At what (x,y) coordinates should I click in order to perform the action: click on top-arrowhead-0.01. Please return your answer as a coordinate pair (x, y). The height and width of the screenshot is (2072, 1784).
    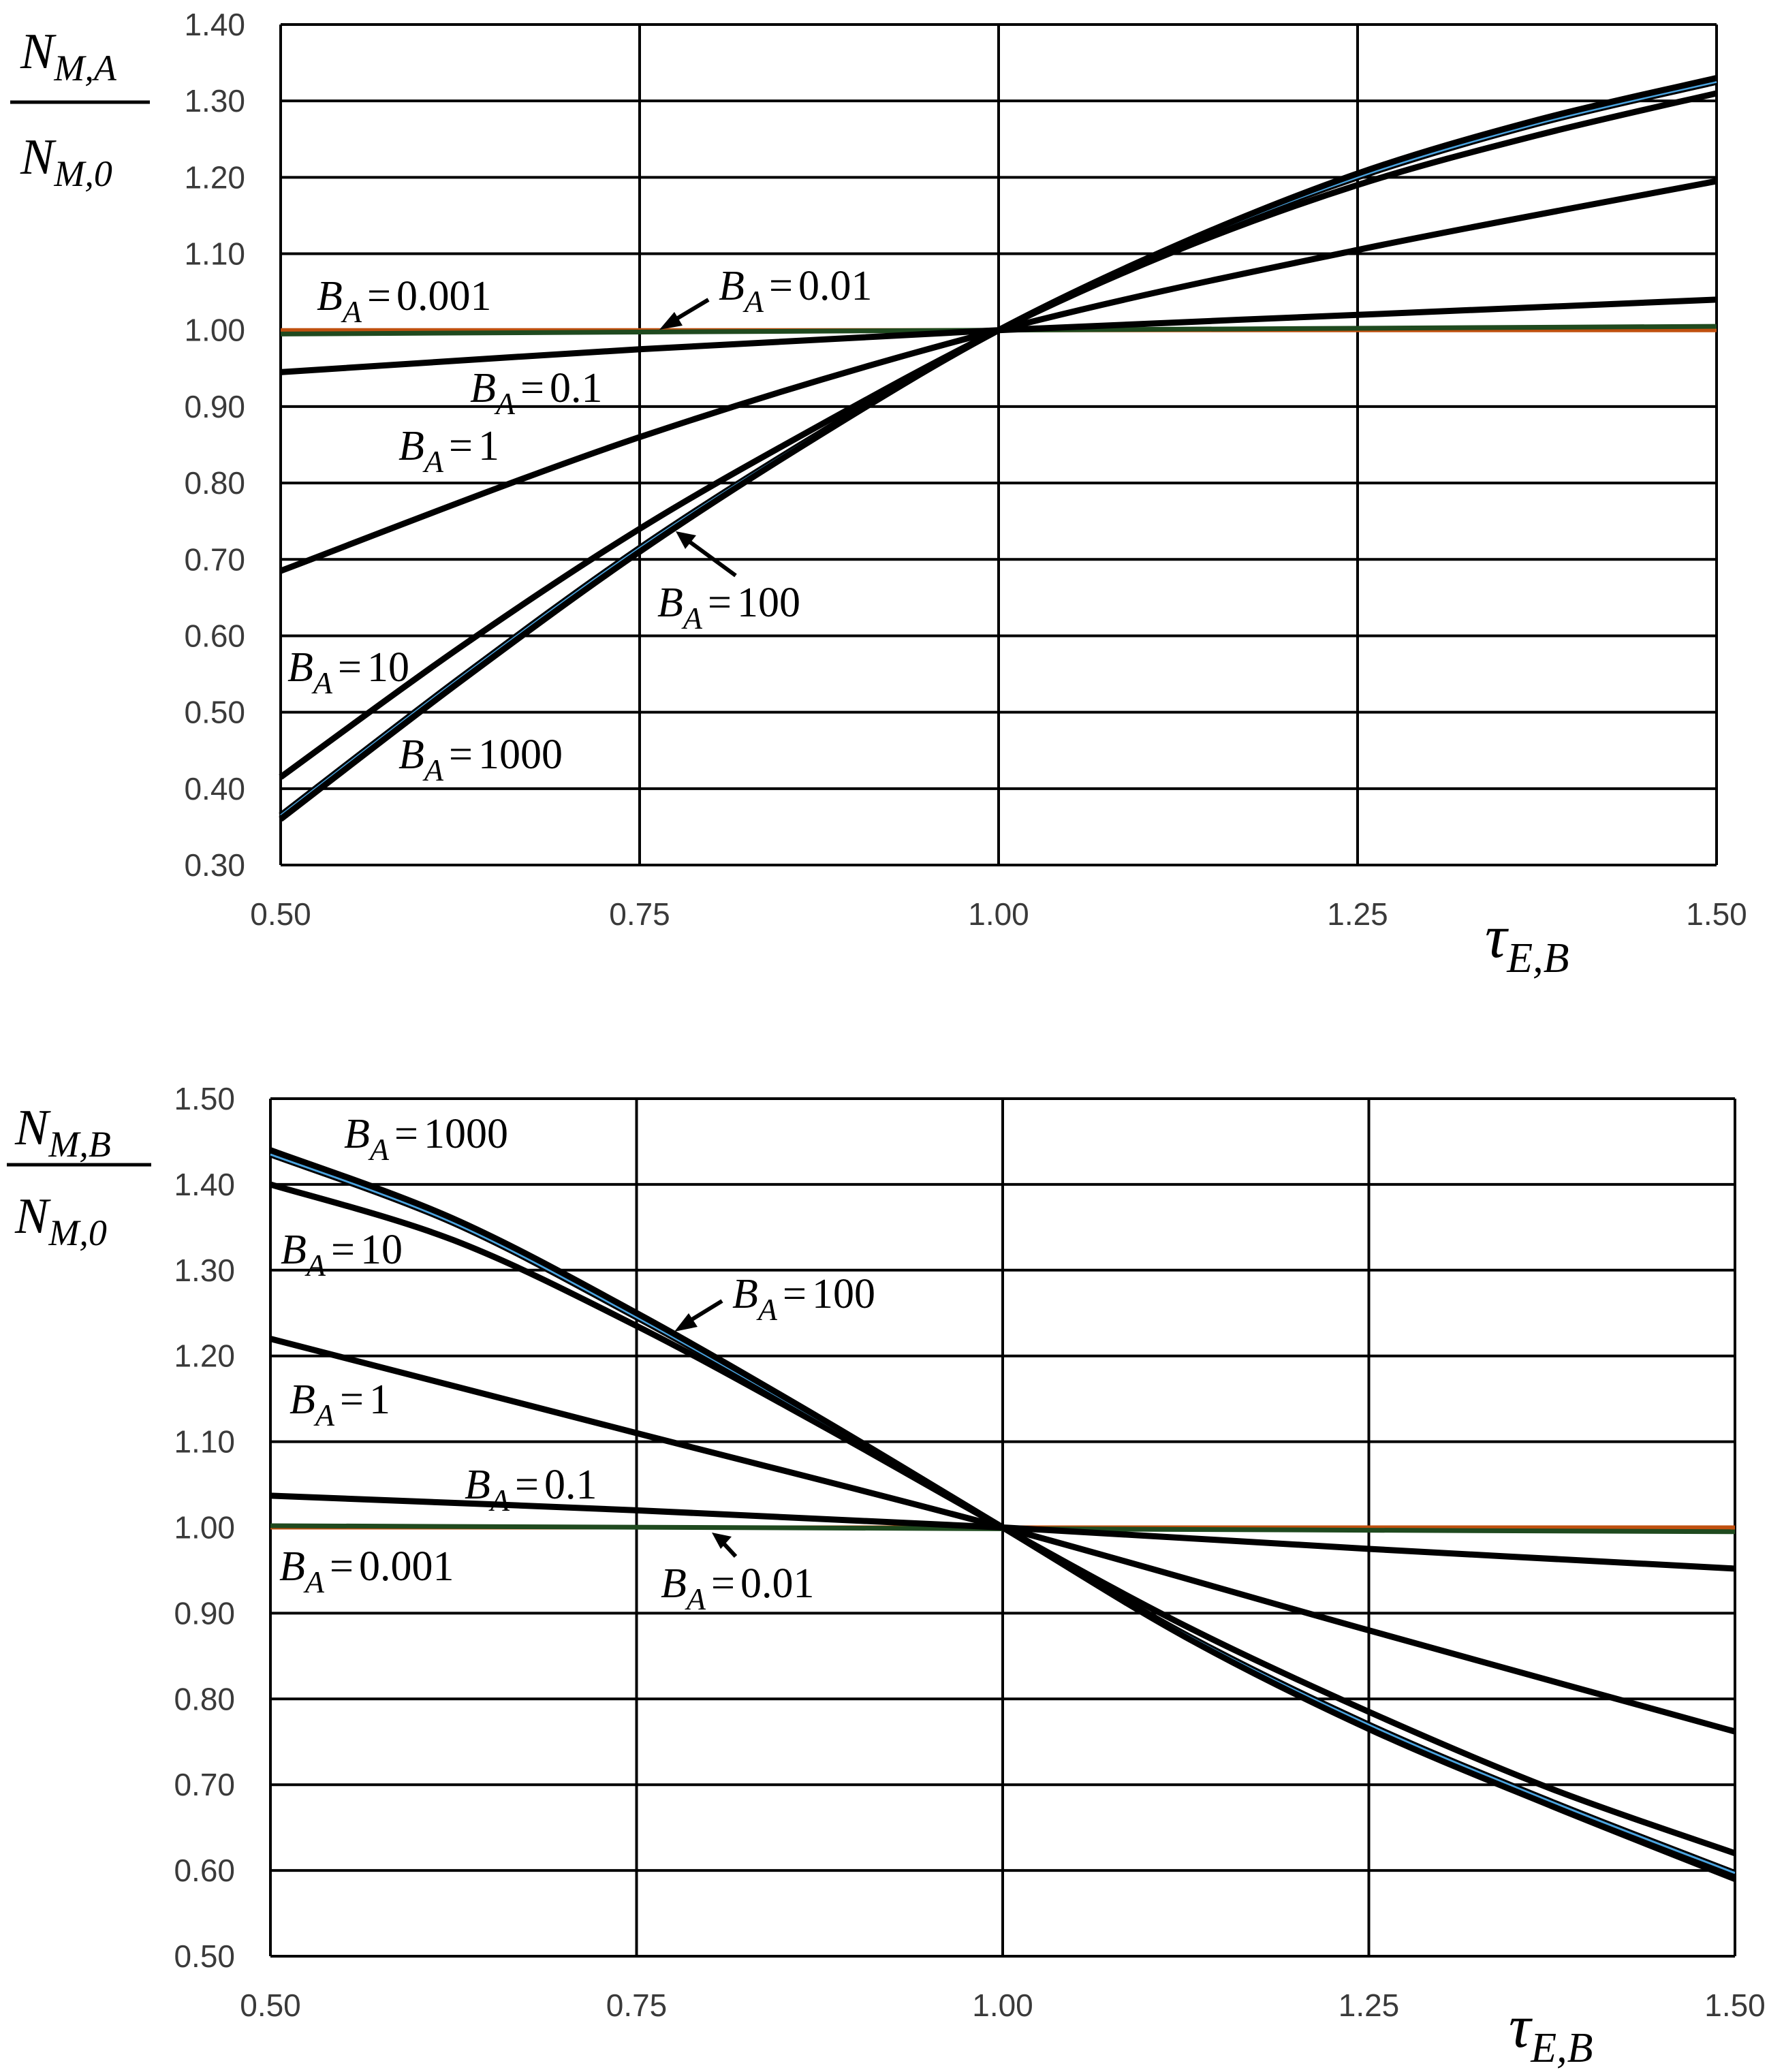
    Looking at the image, I should click on (671, 321).